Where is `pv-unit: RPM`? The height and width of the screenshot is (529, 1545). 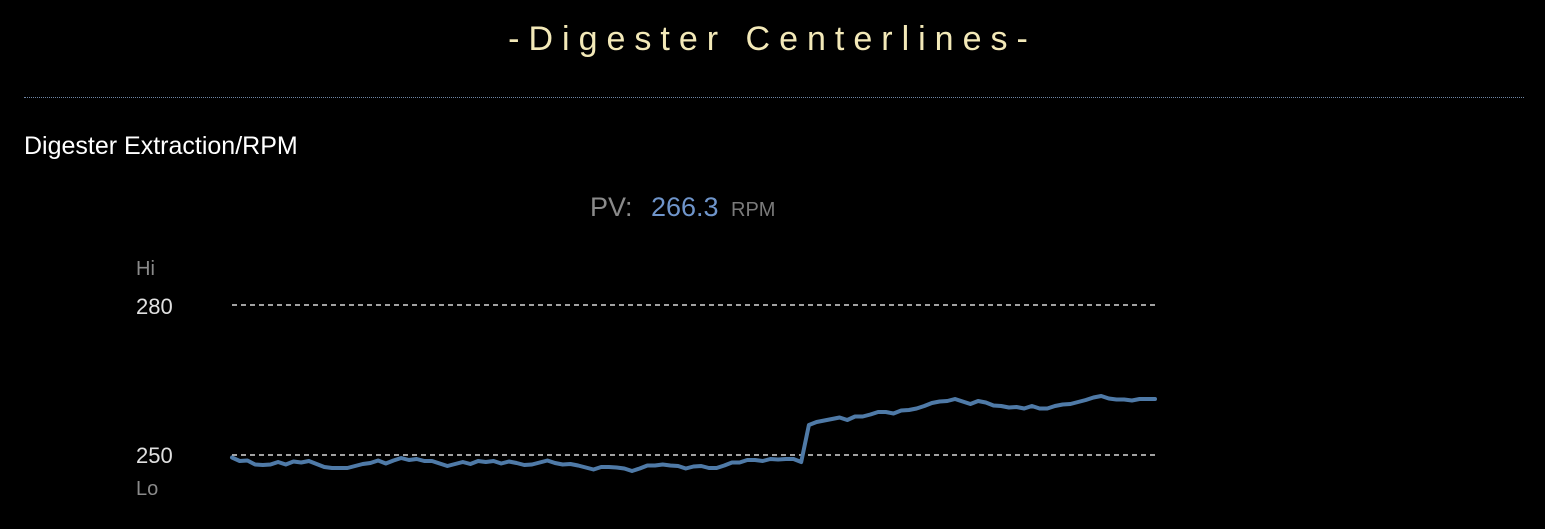 pv-unit: RPM is located at coordinates (753, 210).